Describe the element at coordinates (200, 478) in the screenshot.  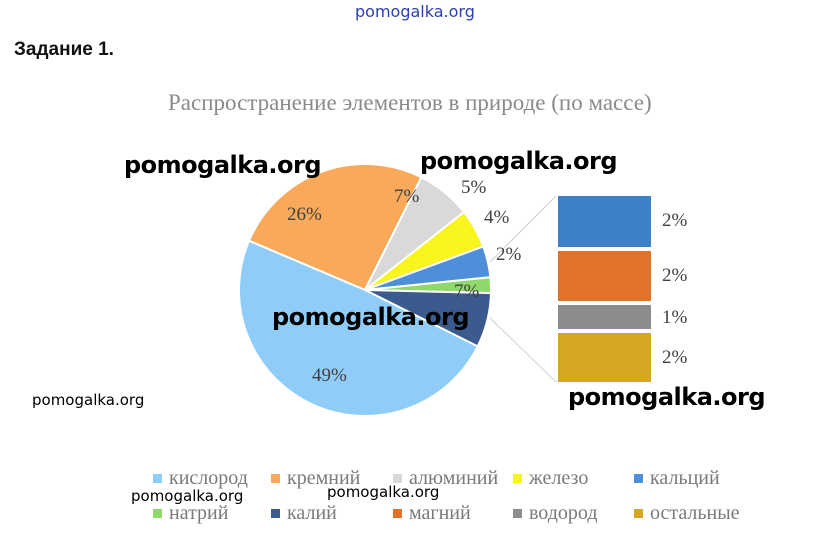
I see `legend-oxygen: кислород` at that location.